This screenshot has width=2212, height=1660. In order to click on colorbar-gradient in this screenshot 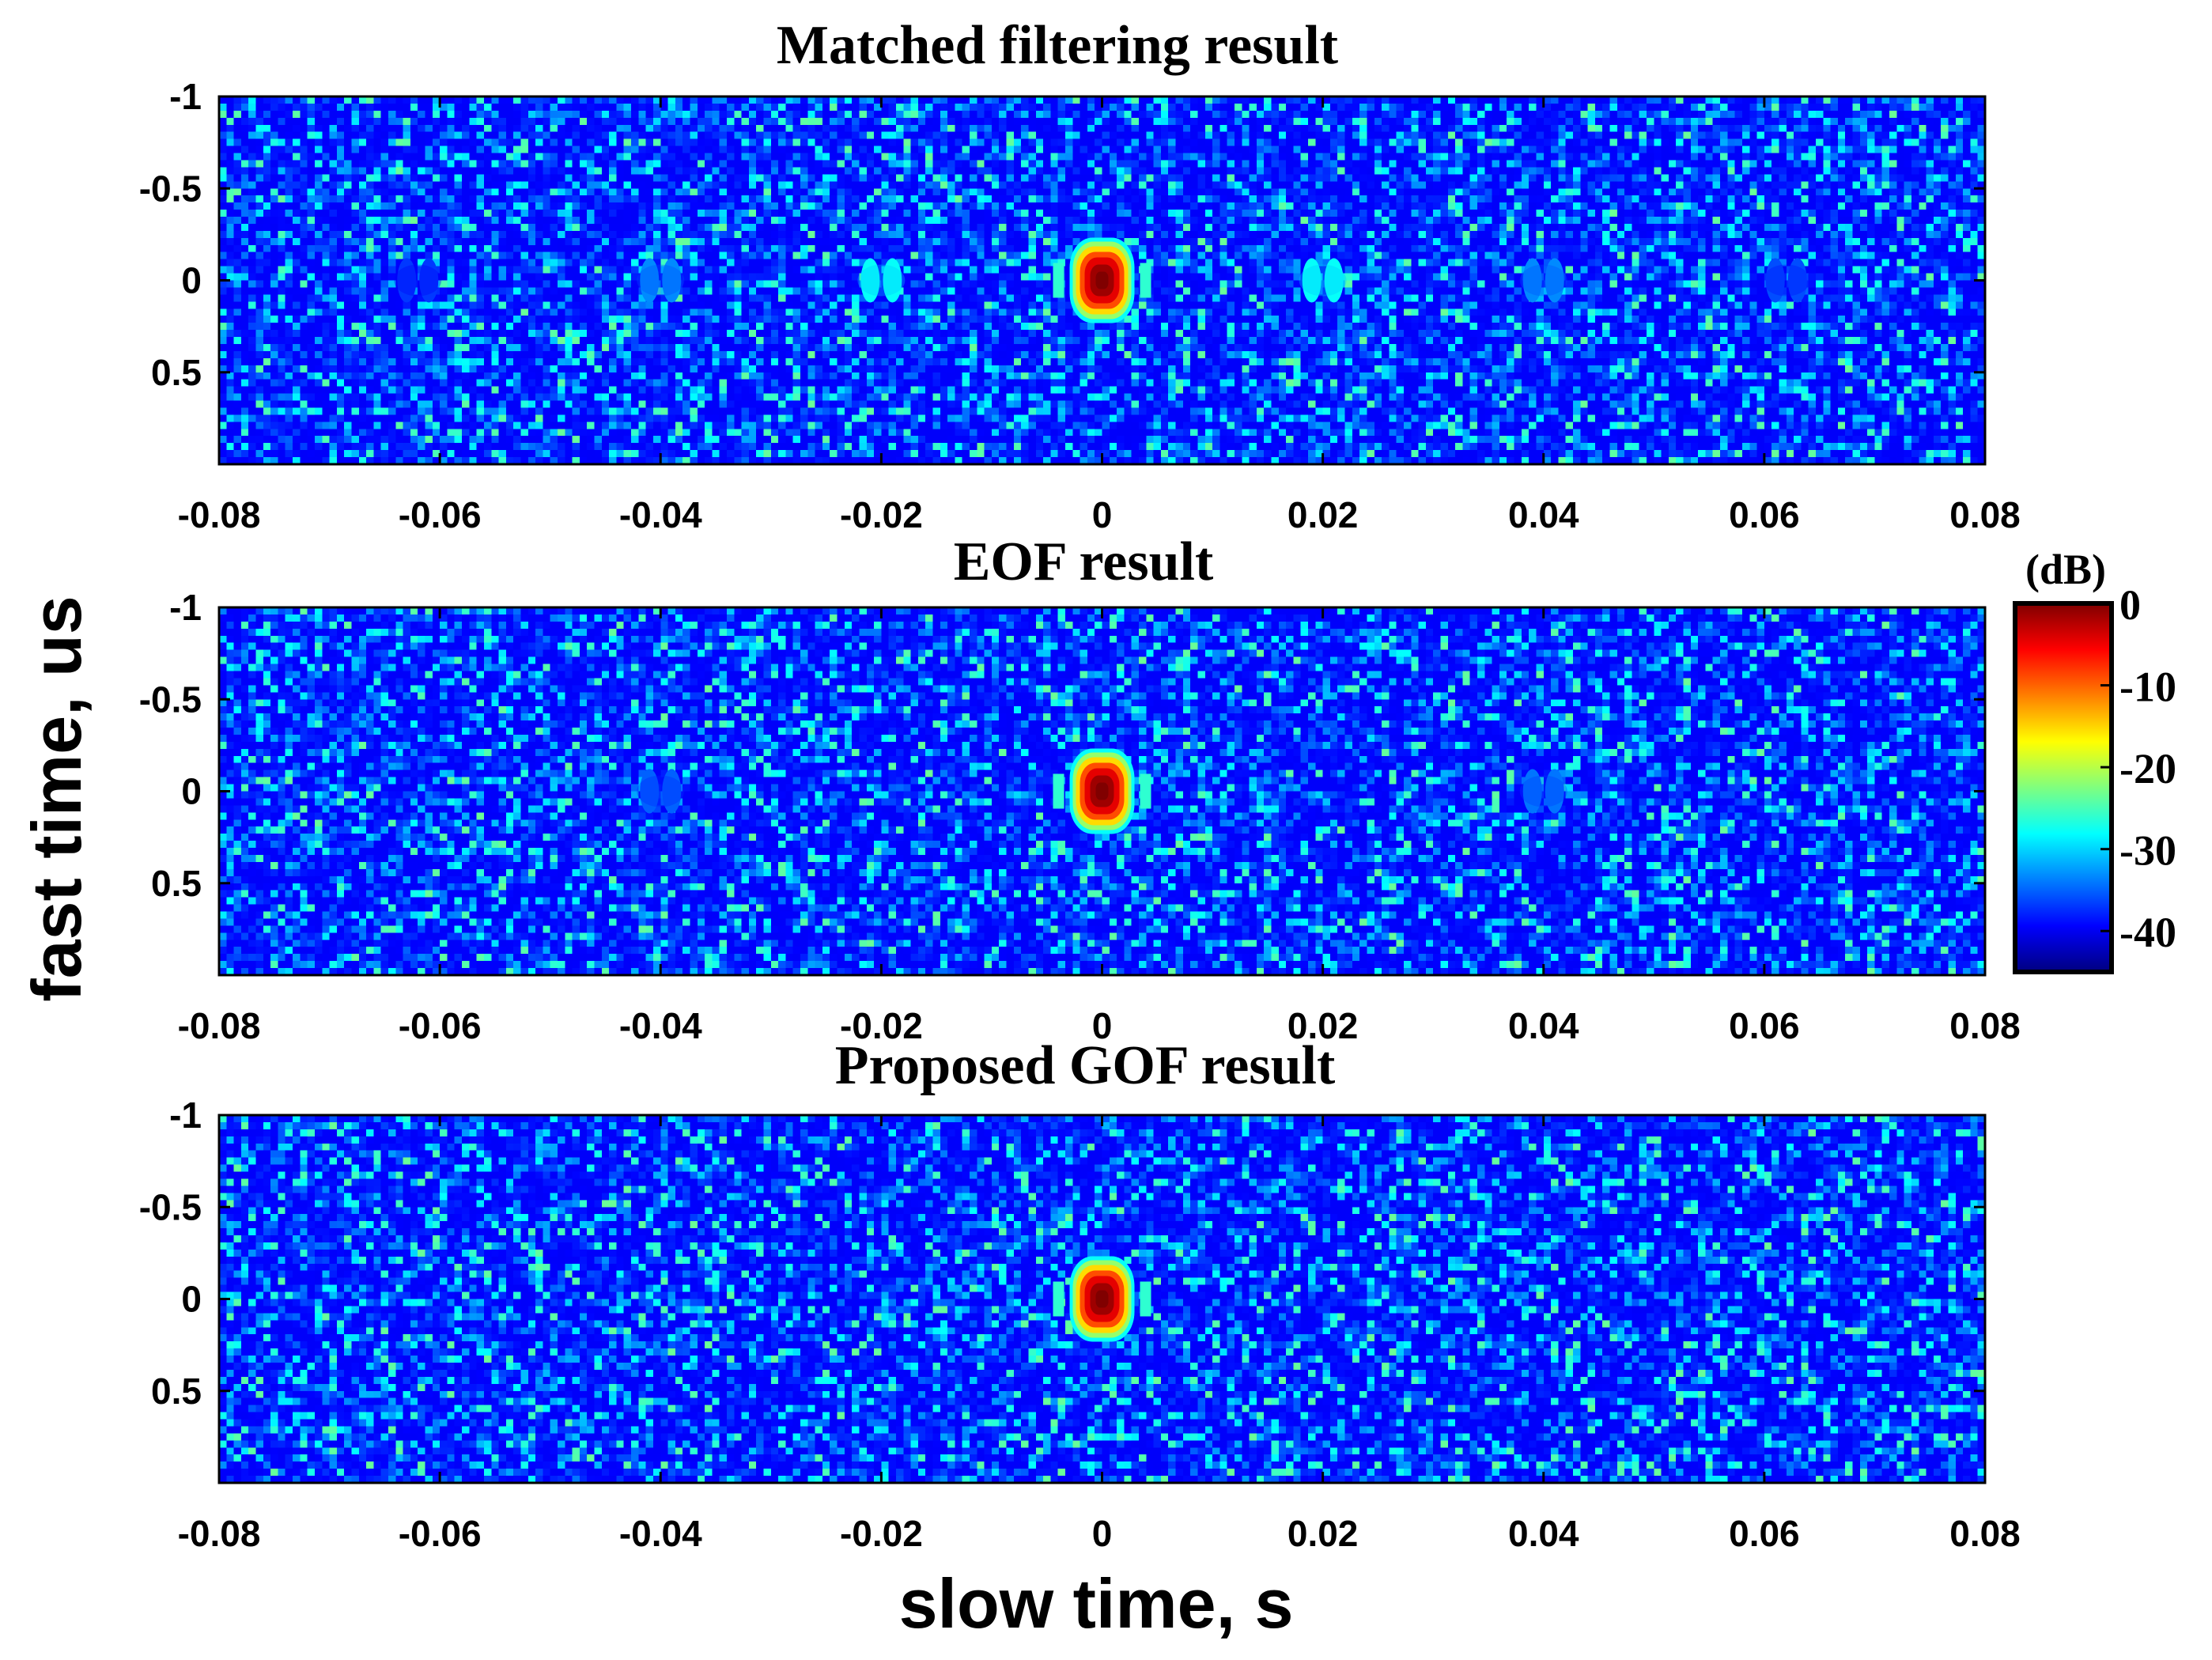, I will do `click(2063, 787)`.